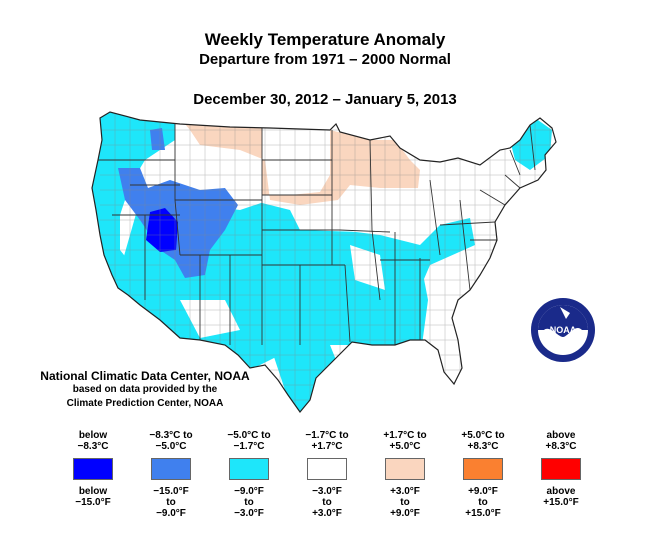  Describe the element at coordinates (405, 441) in the screenshot. I see `legend-celsius-label: +1.7°C to +5.0°C` at that location.